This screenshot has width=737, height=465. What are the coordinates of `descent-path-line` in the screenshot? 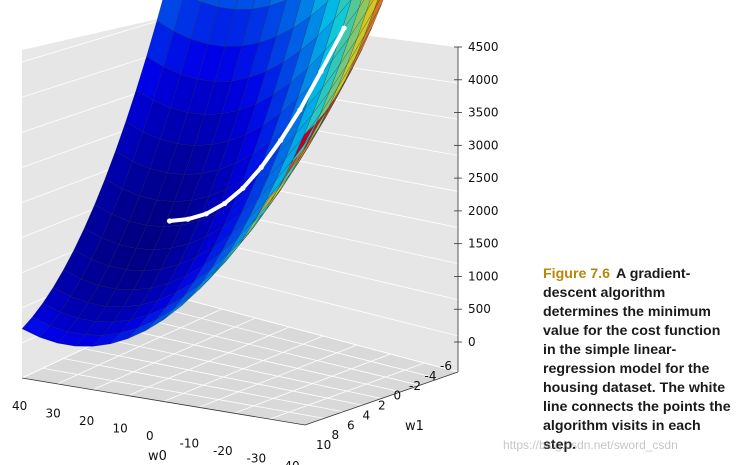 It's located at (257, 124).